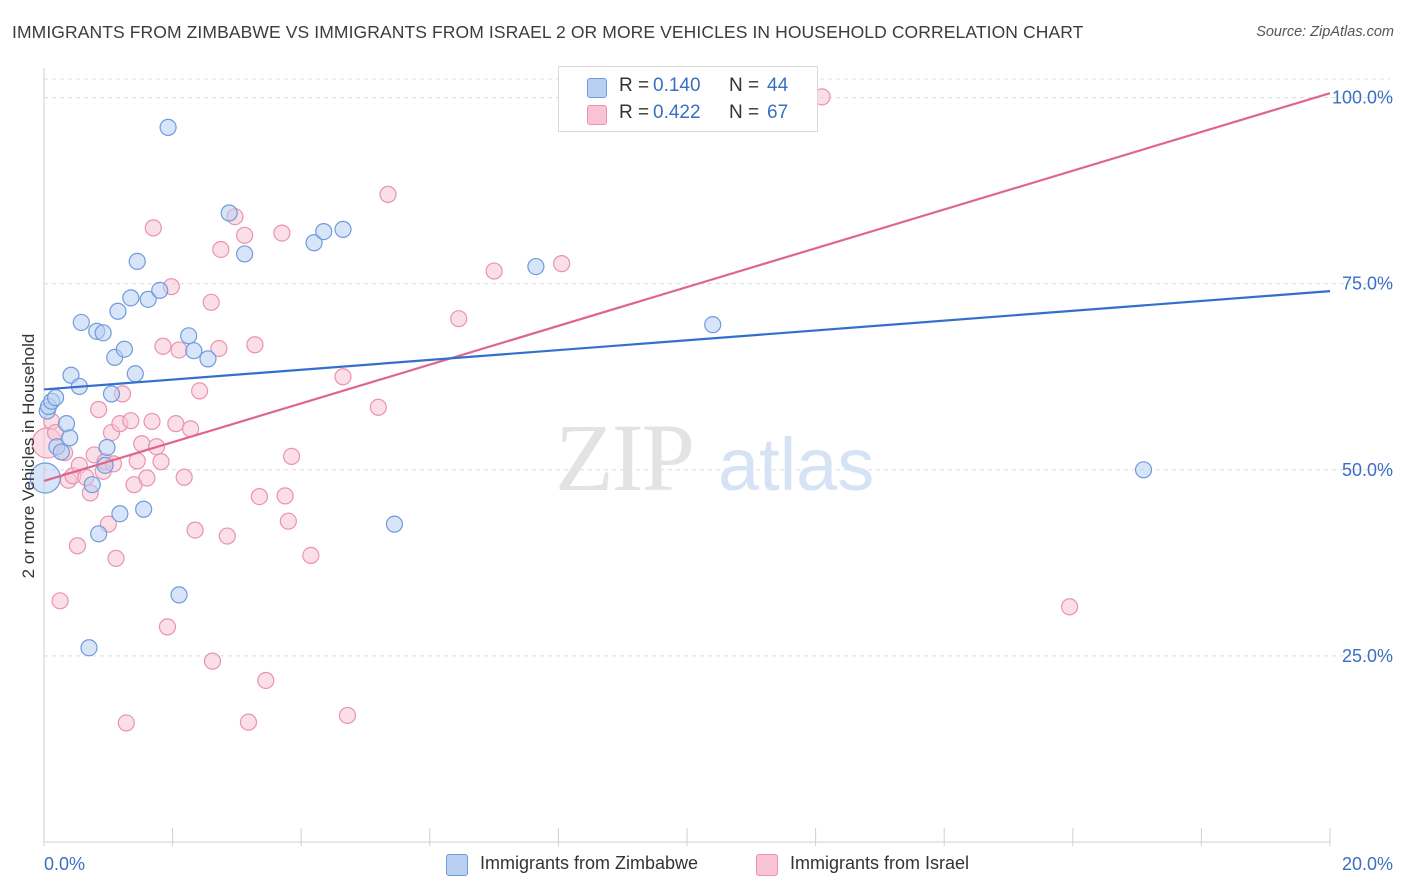  Describe the element at coordinates (714, 457) in the screenshot. I see `watermark: ZIP atlas` at that location.